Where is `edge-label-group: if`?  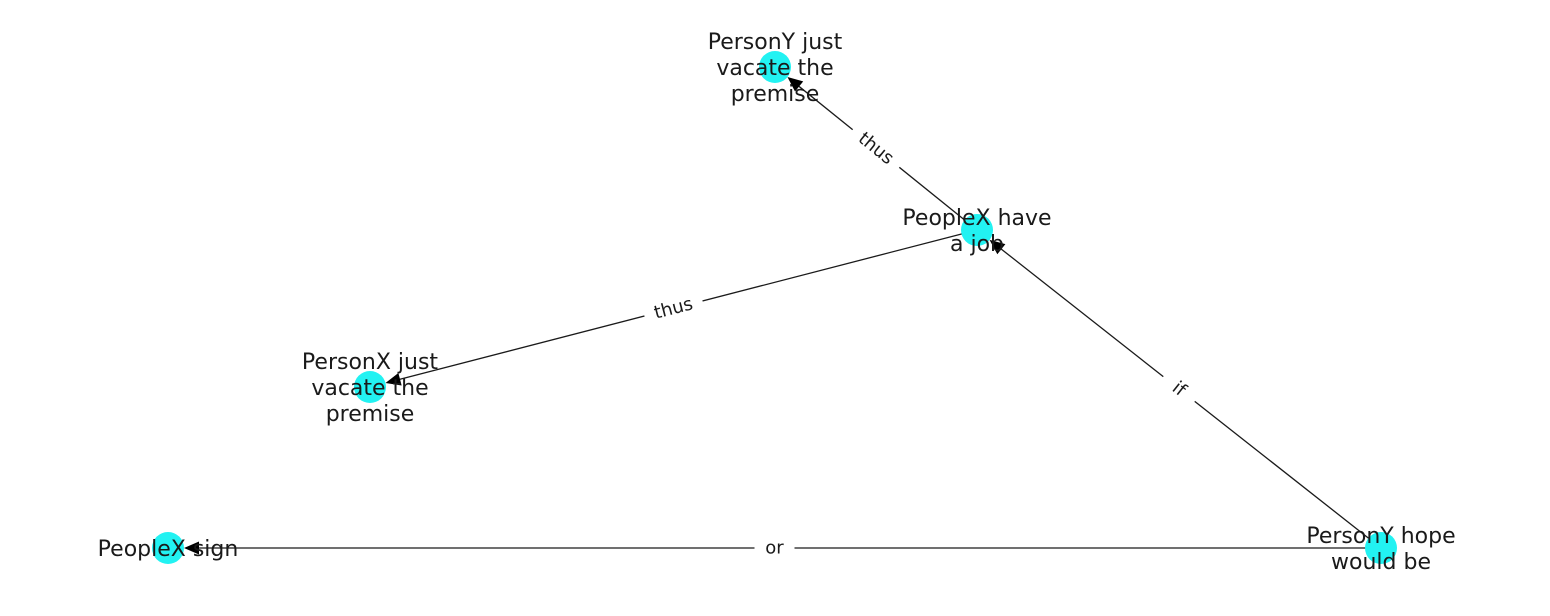
edge-label-group: if is located at coordinates (1179, 389).